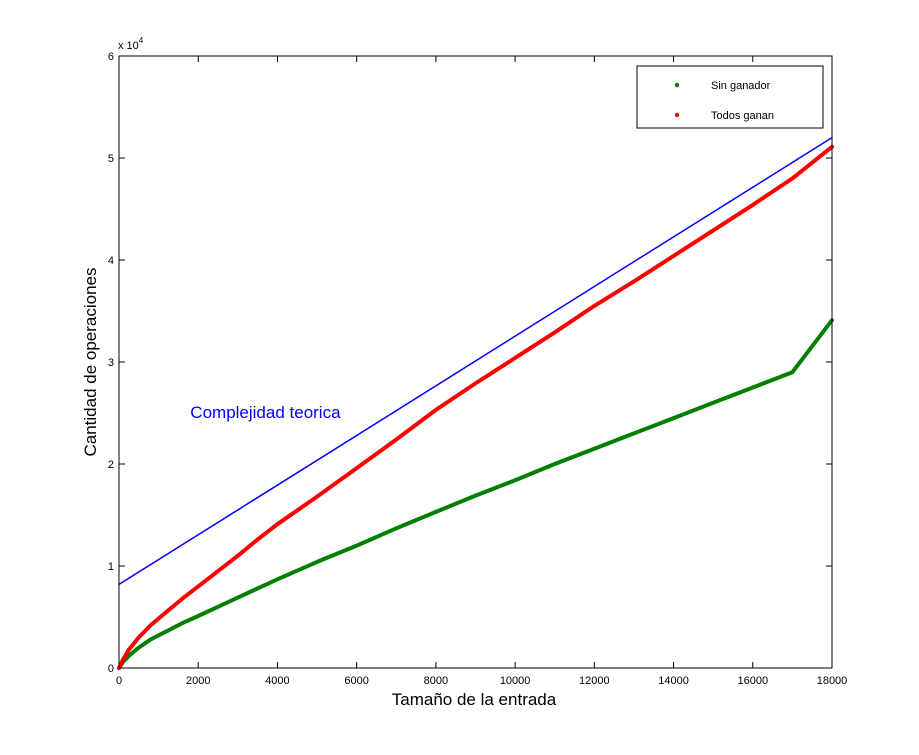 The image size is (919, 755). Describe the element at coordinates (119, 681) in the screenshot. I see `x-tick-label: 0` at that location.